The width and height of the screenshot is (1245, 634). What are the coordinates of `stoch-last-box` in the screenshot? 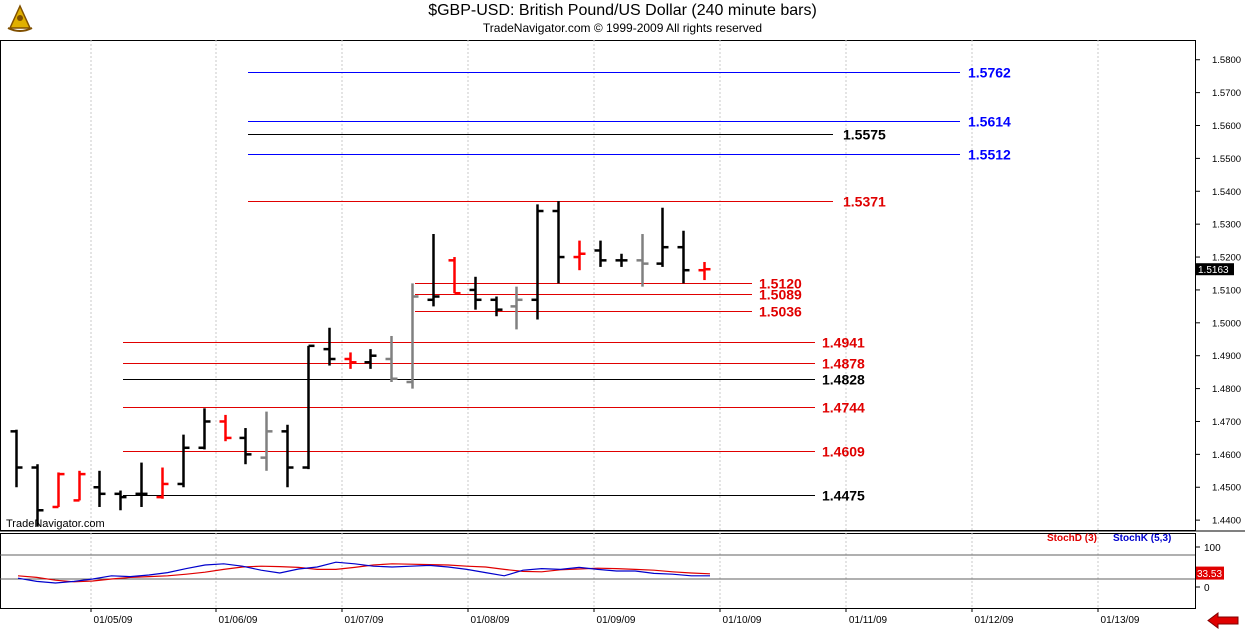 It's located at (1210, 573).